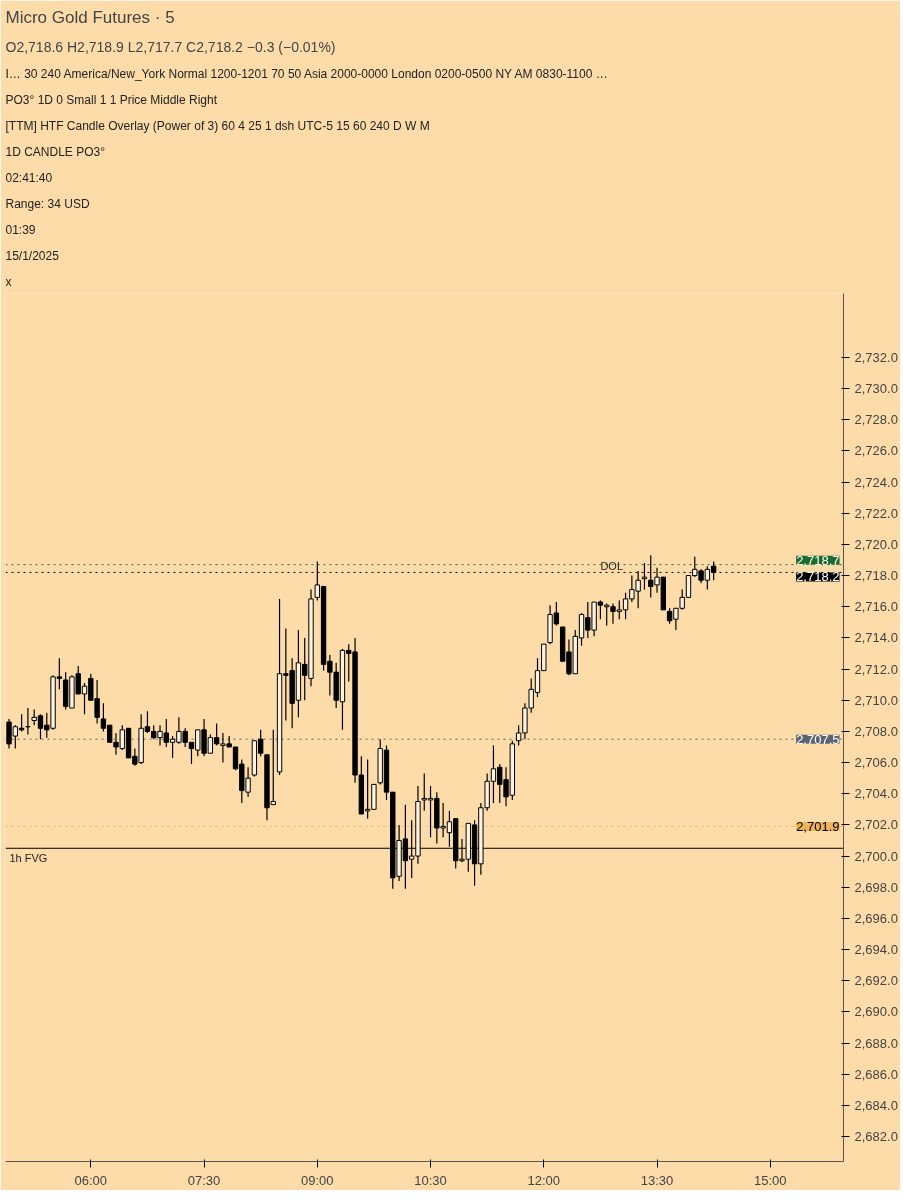 This screenshot has width=903, height=1200. Describe the element at coordinates (876, 576) in the screenshot. I see `y-tick-label: 2,718.0` at that location.